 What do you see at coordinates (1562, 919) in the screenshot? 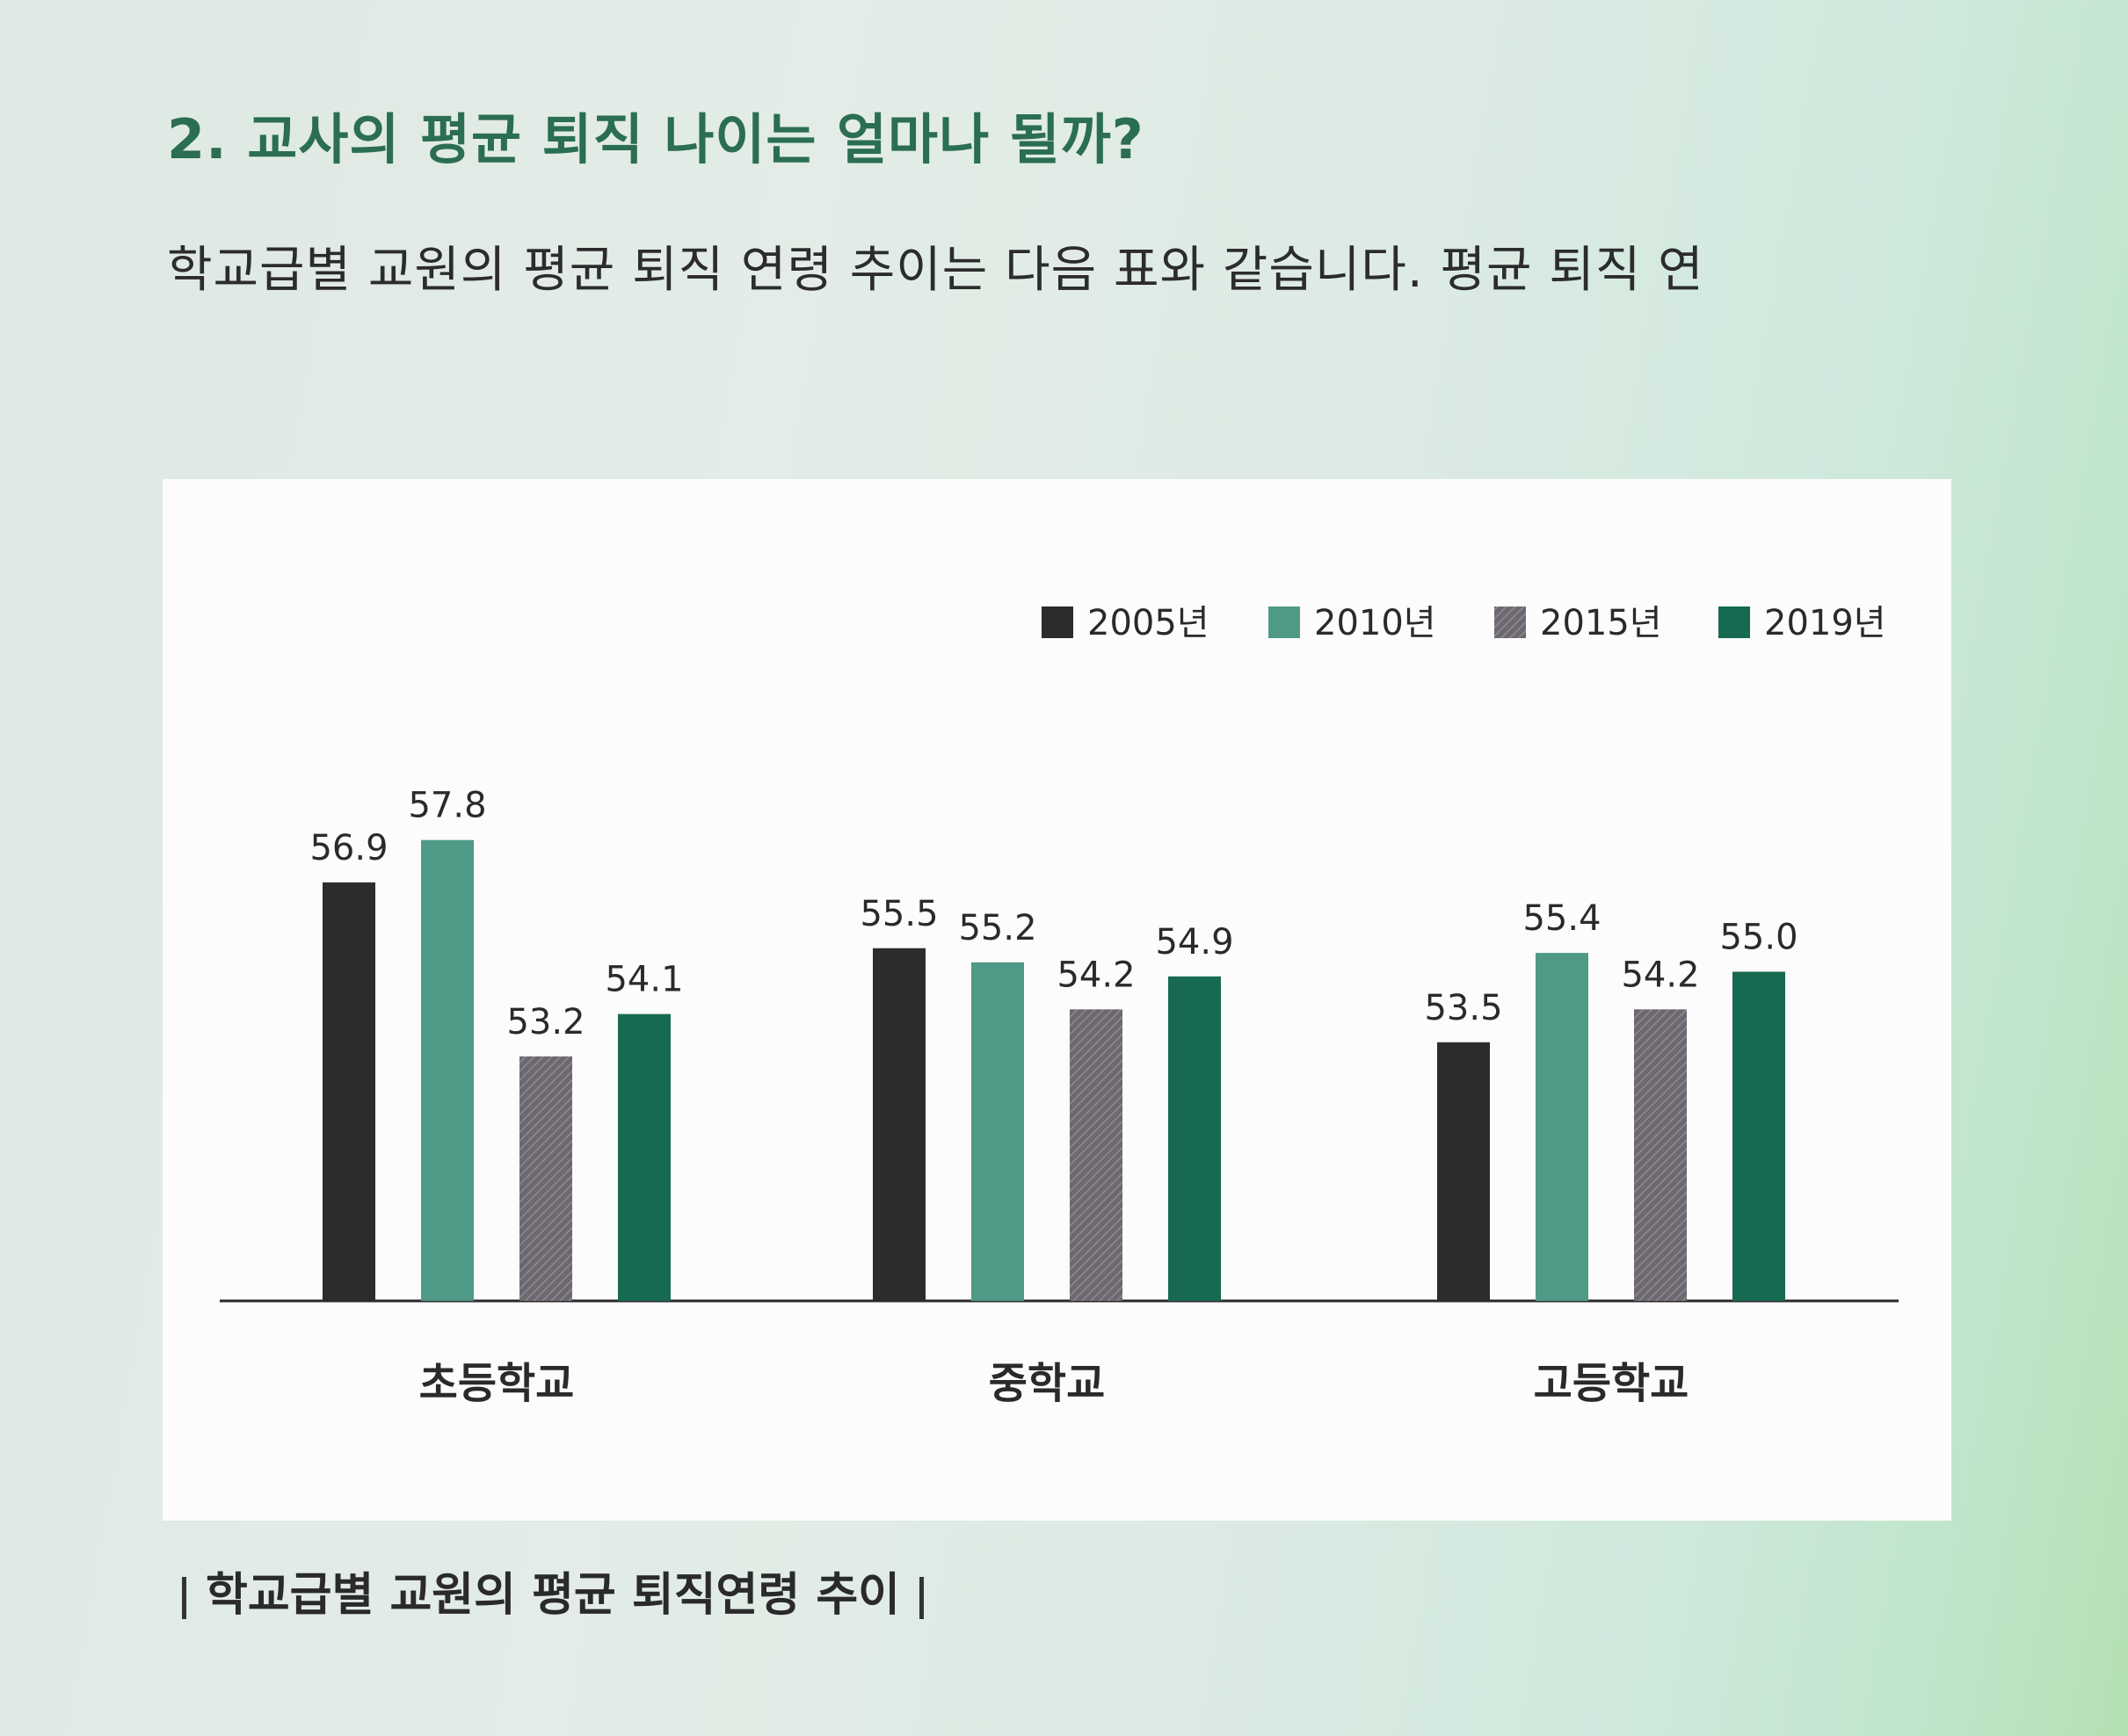
I see `bar-value-label: 55.4` at bounding box center [1562, 919].